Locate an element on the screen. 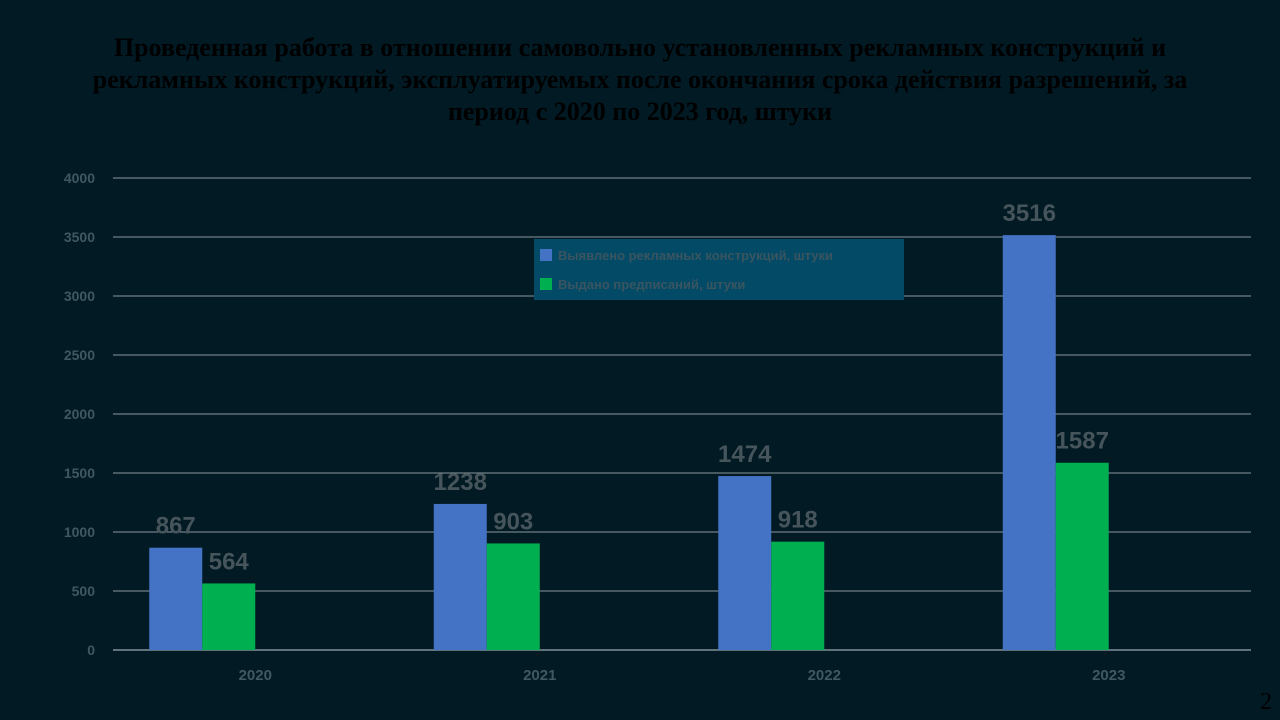 The image size is (1280, 720). y-tick-label: 1500 is located at coordinates (79, 473).